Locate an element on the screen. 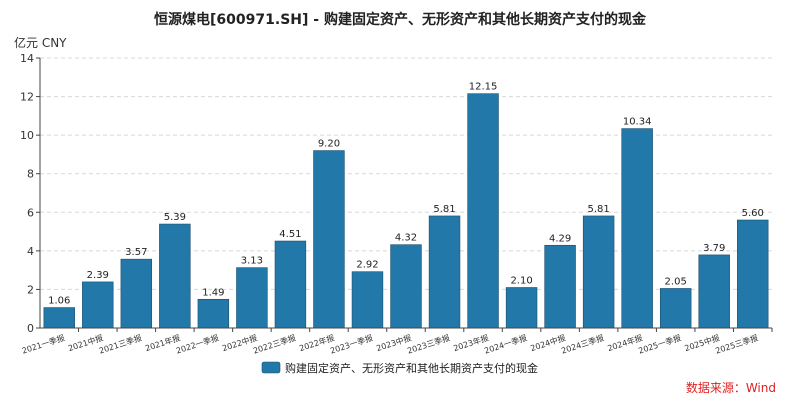 The image size is (800, 406). y-tick-label: 10 is located at coordinates (27, 135).